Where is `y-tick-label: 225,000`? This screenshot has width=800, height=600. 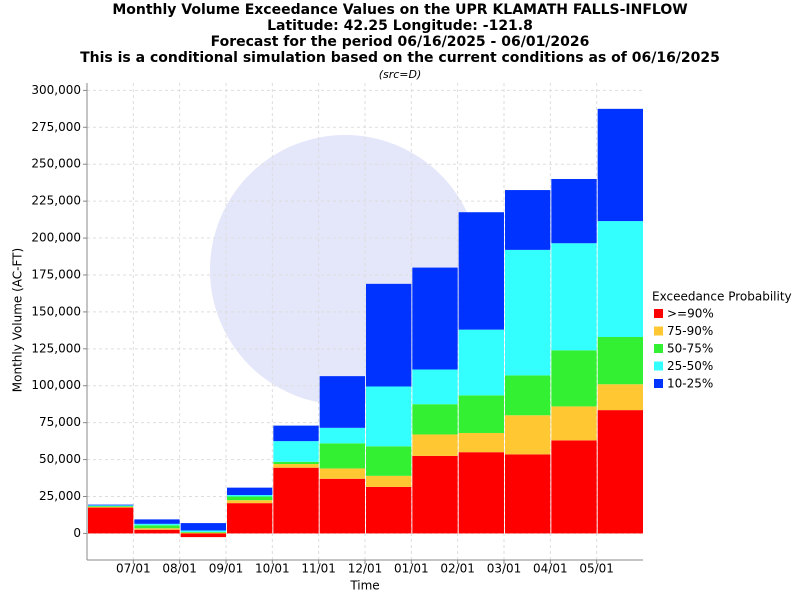 y-tick-label: 225,000 is located at coordinates (56, 201).